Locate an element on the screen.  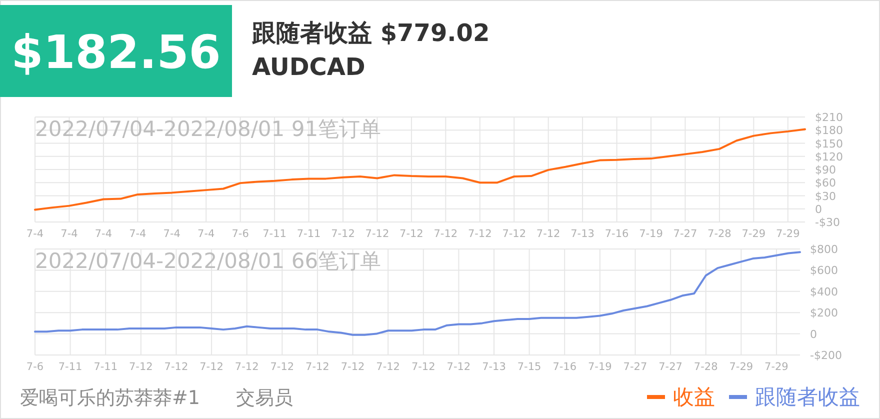
y-tick-label: $200 is located at coordinates (824, 313).